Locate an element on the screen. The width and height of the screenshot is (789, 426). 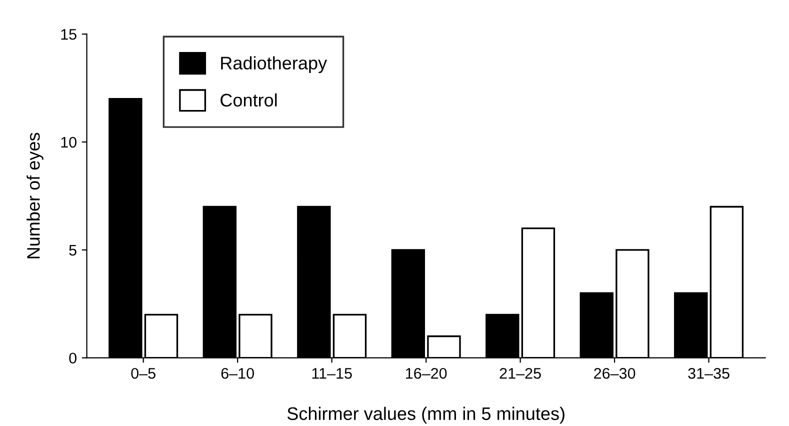
x-axis-title: Schirmer values (mm in 5 minutes) is located at coordinates (425, 415).